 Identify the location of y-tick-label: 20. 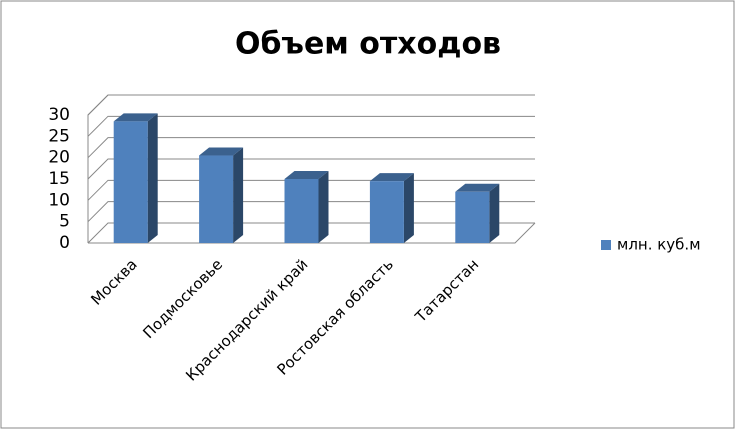
(59, 158).